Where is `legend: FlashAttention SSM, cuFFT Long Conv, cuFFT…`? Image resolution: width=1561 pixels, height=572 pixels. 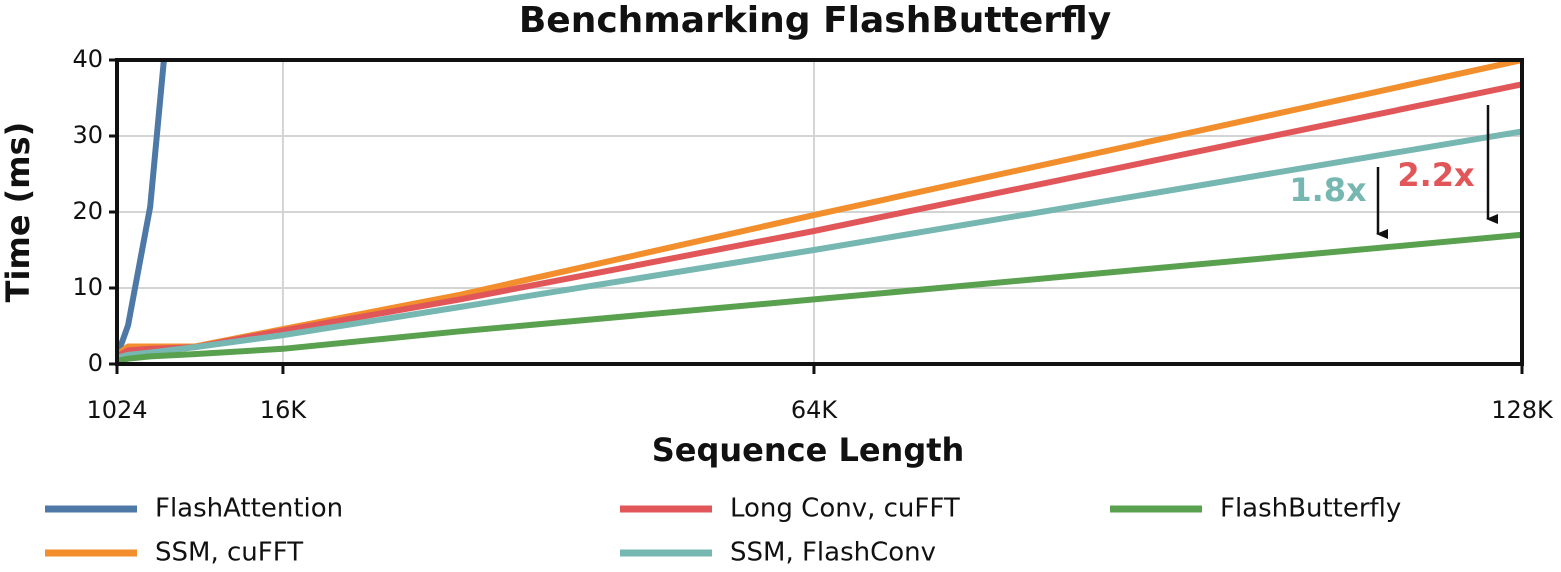 legend: FlashAttention SSM, cuFFT Long Conv, cuFFT… is located at coordinates (723, 531).